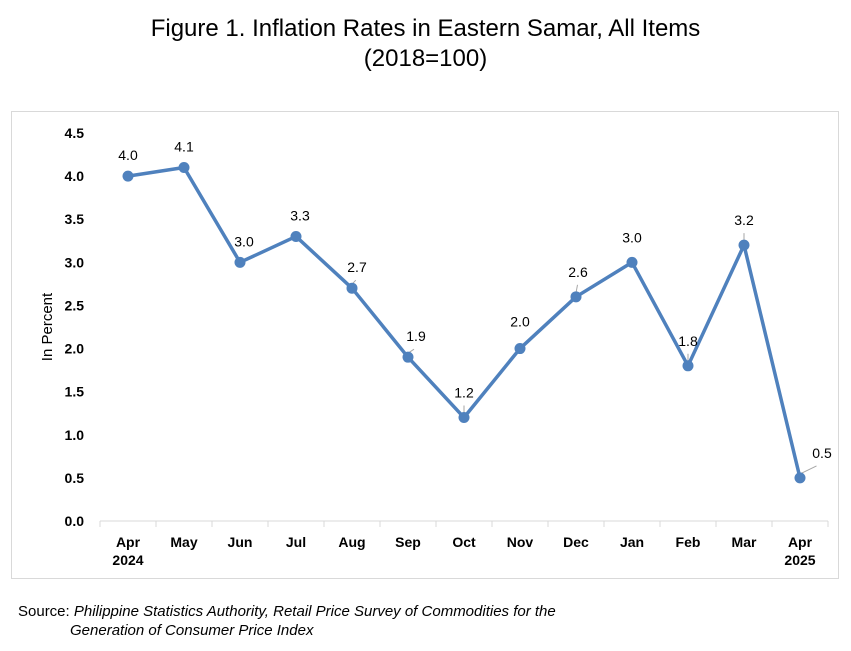 The height and width of the screenshot is (651, 851). Describe the element at coordinates (520, 542) in the screenshot. I see `x-tick-label: Nov` at that location.